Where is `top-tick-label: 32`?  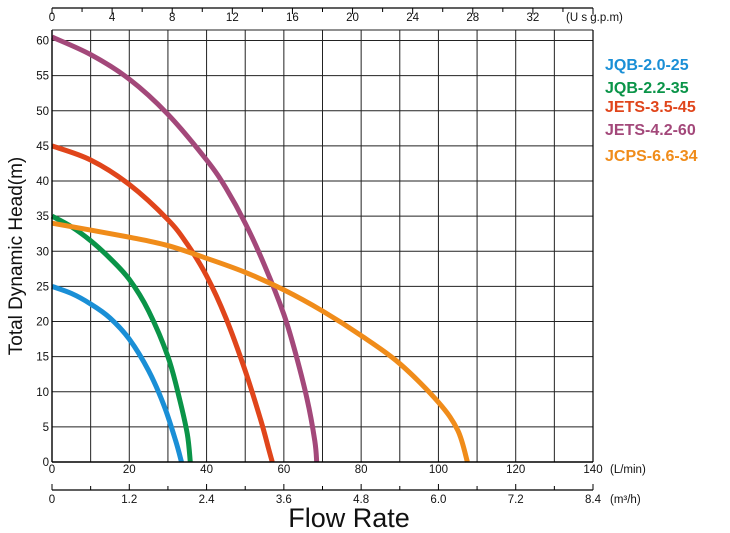
top-tick-label: 32 is located at coordinates (532, 18).